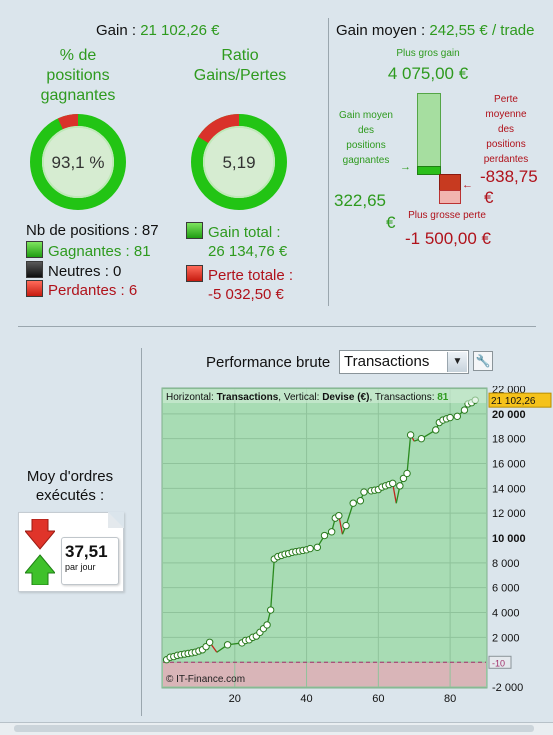 The height and width of the screenshot is (735, 553). I want to click on total-gain-label: Gain total :, so click(244, 232).